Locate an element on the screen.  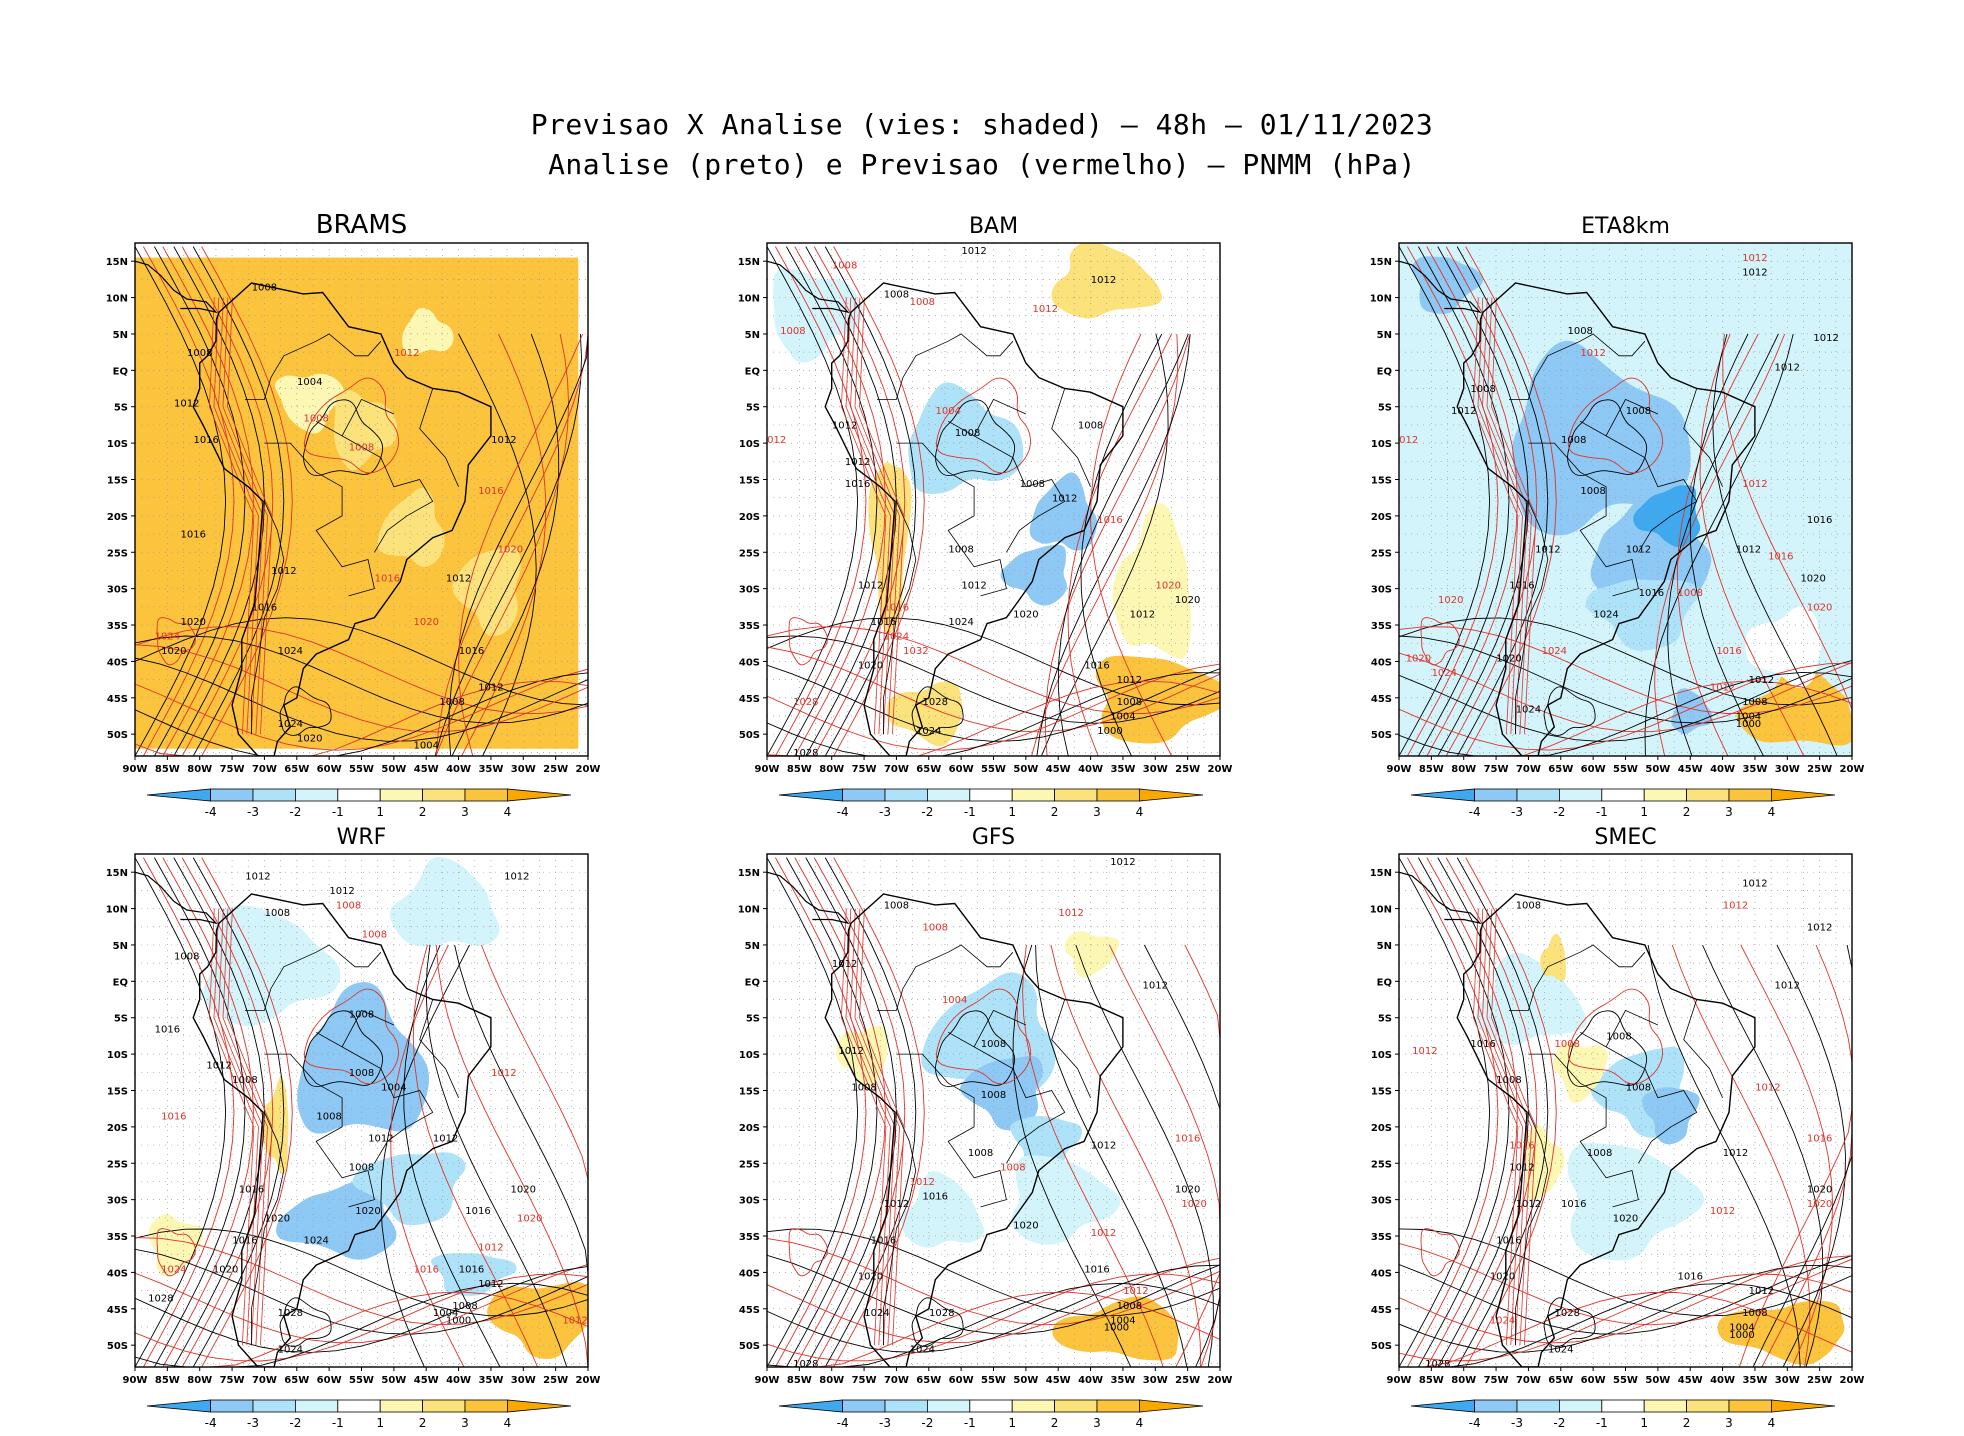
bias-nodata is located at coordinates (583, 499).